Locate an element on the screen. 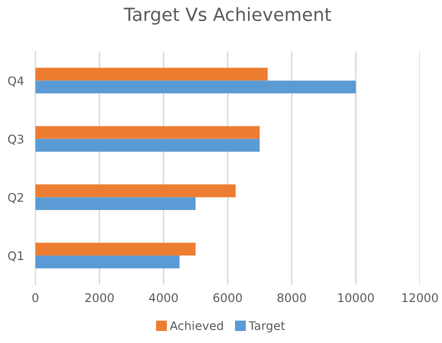 Image resolution: width=442 pixels, height=343 pixels. y-tick-label: Q1 is located at coordinates (16, 256).